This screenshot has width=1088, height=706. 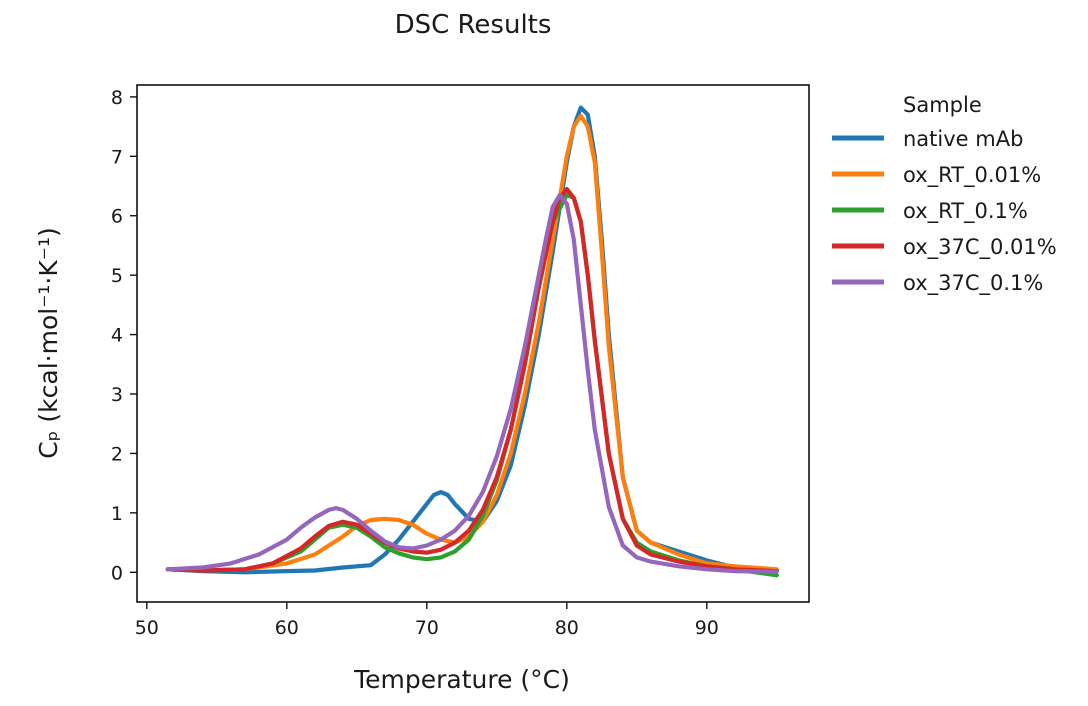 I want to click on x-axis-label: Temperature (°C), so click(x=461, y=679).